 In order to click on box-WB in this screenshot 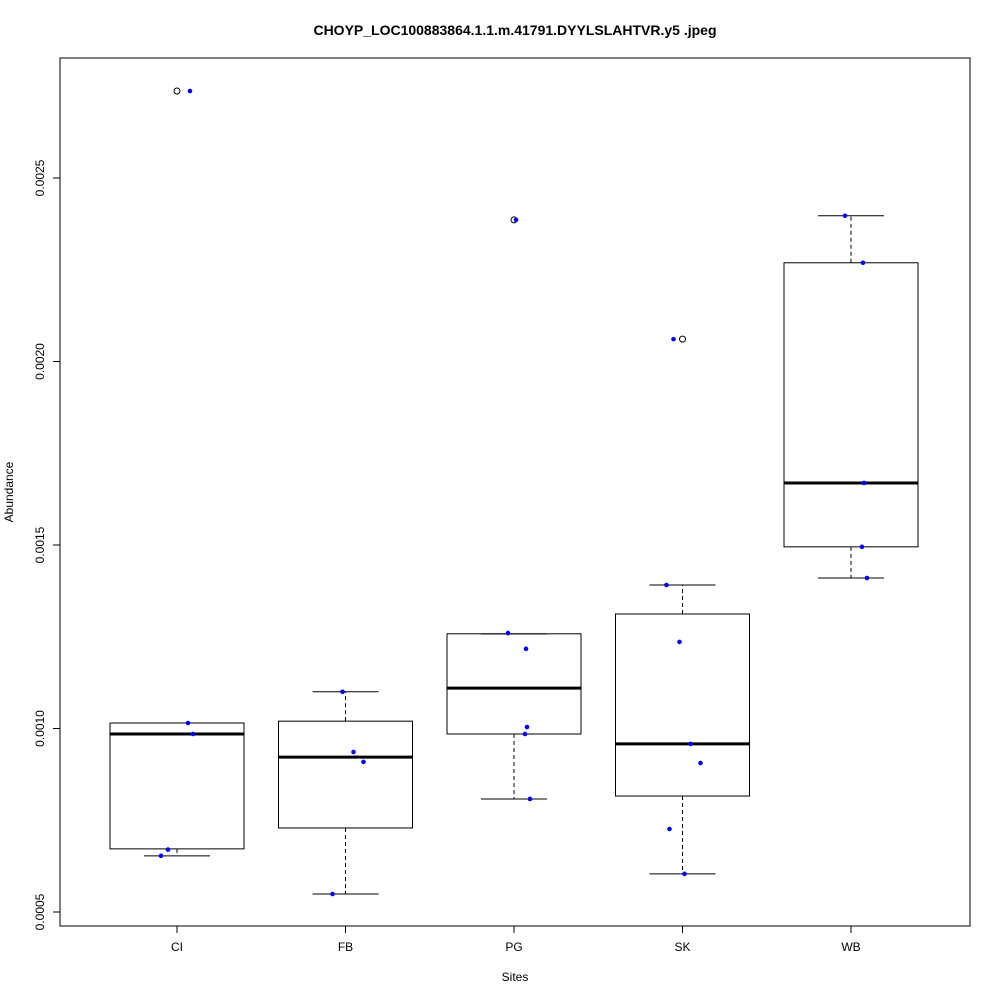, I will do `click(851, 405)`.